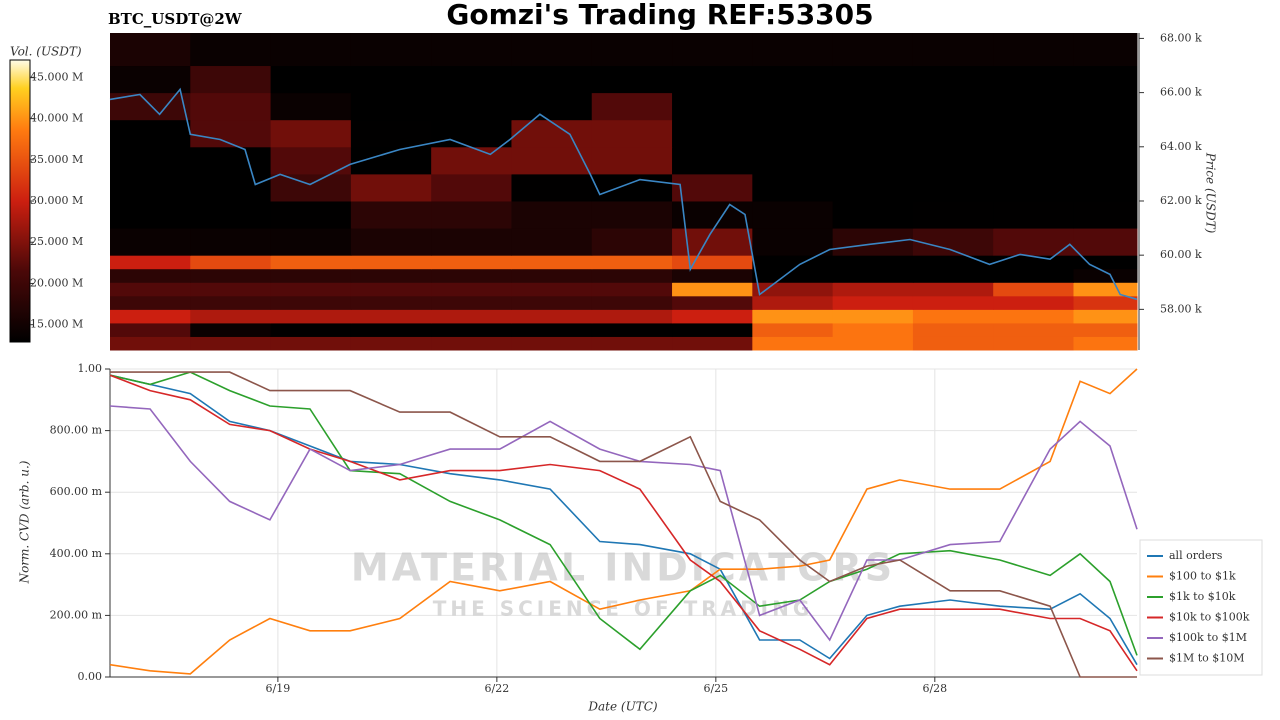 The width and height of the screenshot is (1280, 720). What do you see at coordinates (90, 368) in the screenshot?
I see `y-tick-label: 1.00` at bounding box center [90, 368].